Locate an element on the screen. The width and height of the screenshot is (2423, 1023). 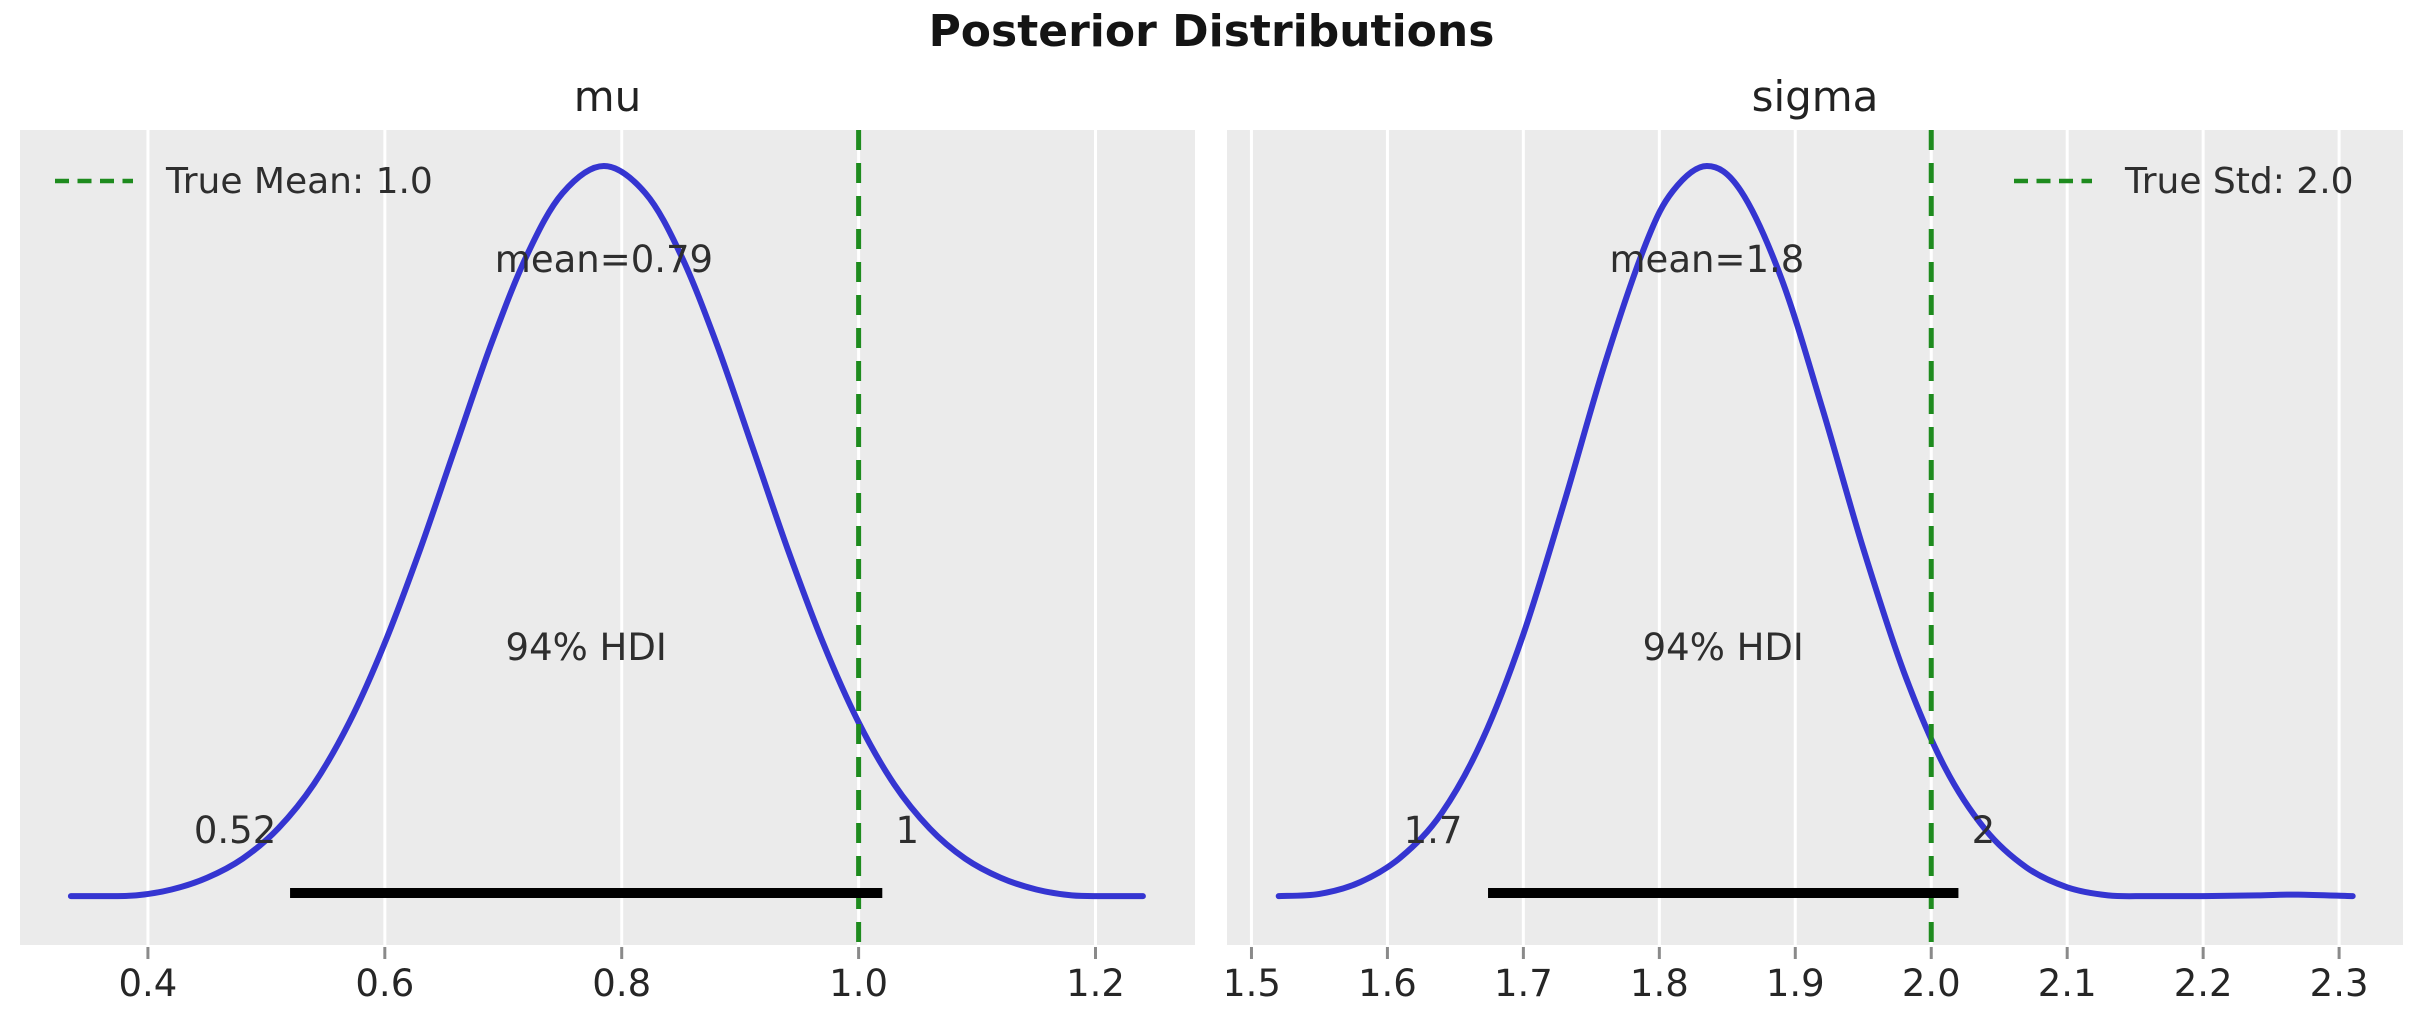
x-tick-label: 1.0 is located at coordinates (858, 983).